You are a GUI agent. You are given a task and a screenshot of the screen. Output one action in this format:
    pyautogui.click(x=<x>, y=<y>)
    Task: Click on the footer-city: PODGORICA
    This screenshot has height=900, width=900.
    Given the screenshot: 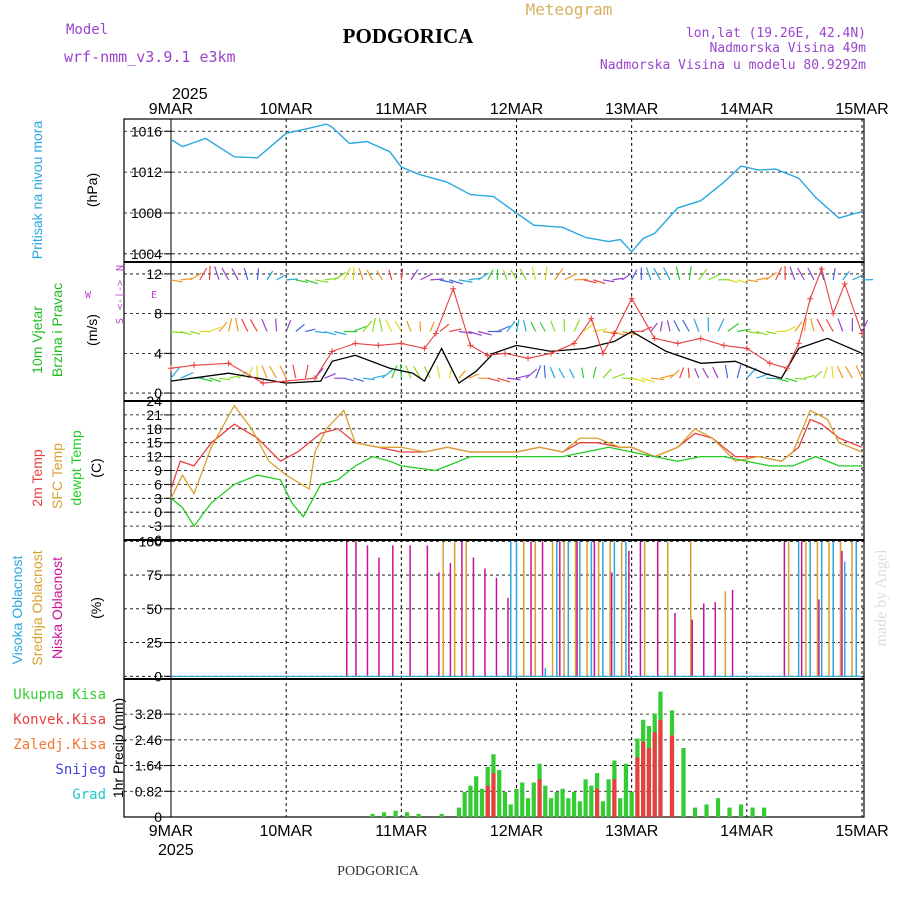 What is the action you would take?
    pyautogui.click(x=378, y=871)
    